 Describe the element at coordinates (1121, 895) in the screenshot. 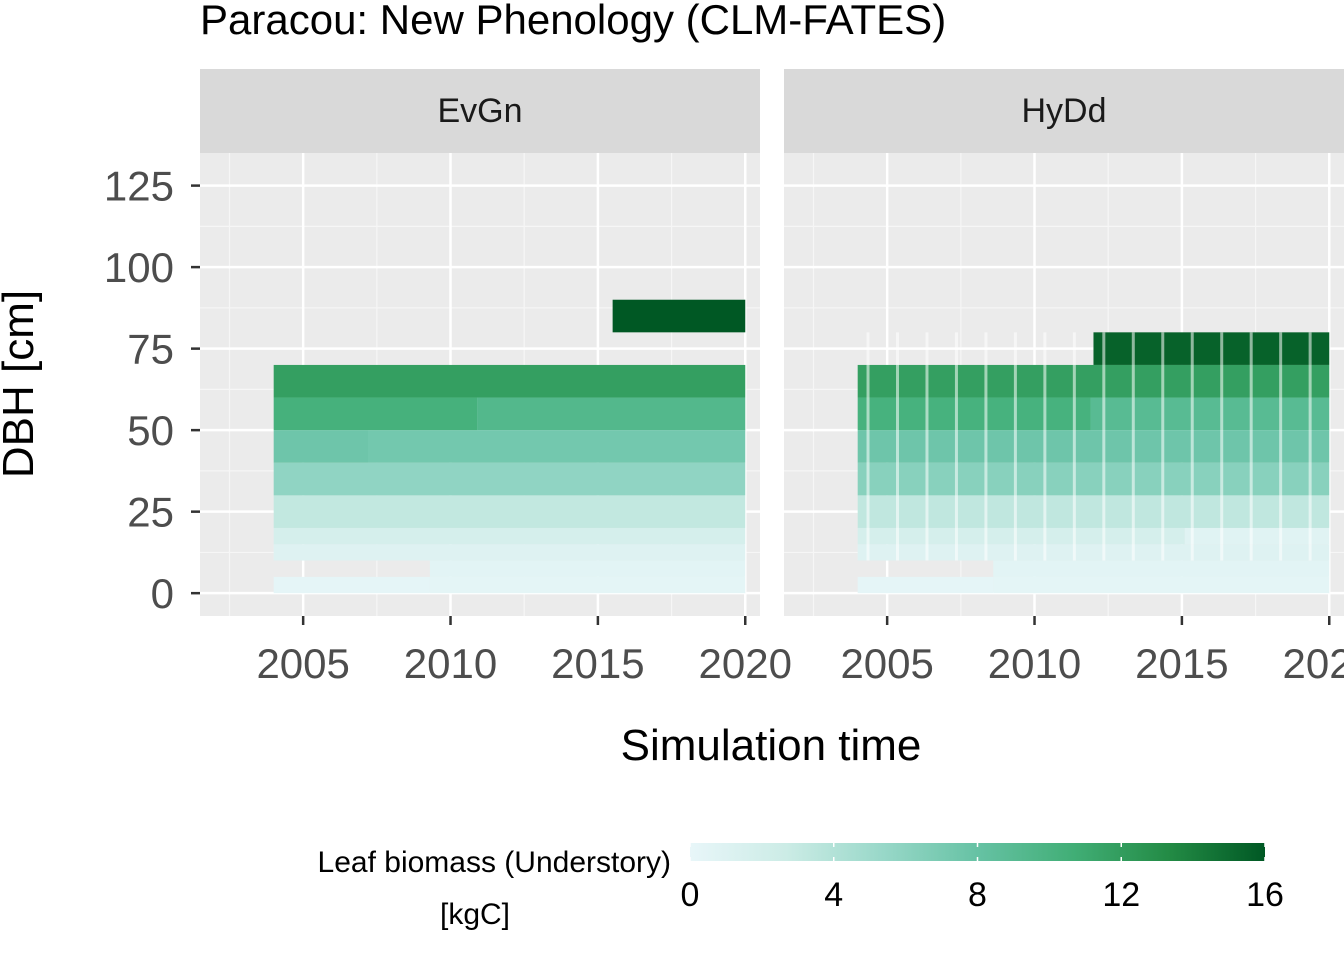

I see `colorbar-tick-label: 12` at that location.